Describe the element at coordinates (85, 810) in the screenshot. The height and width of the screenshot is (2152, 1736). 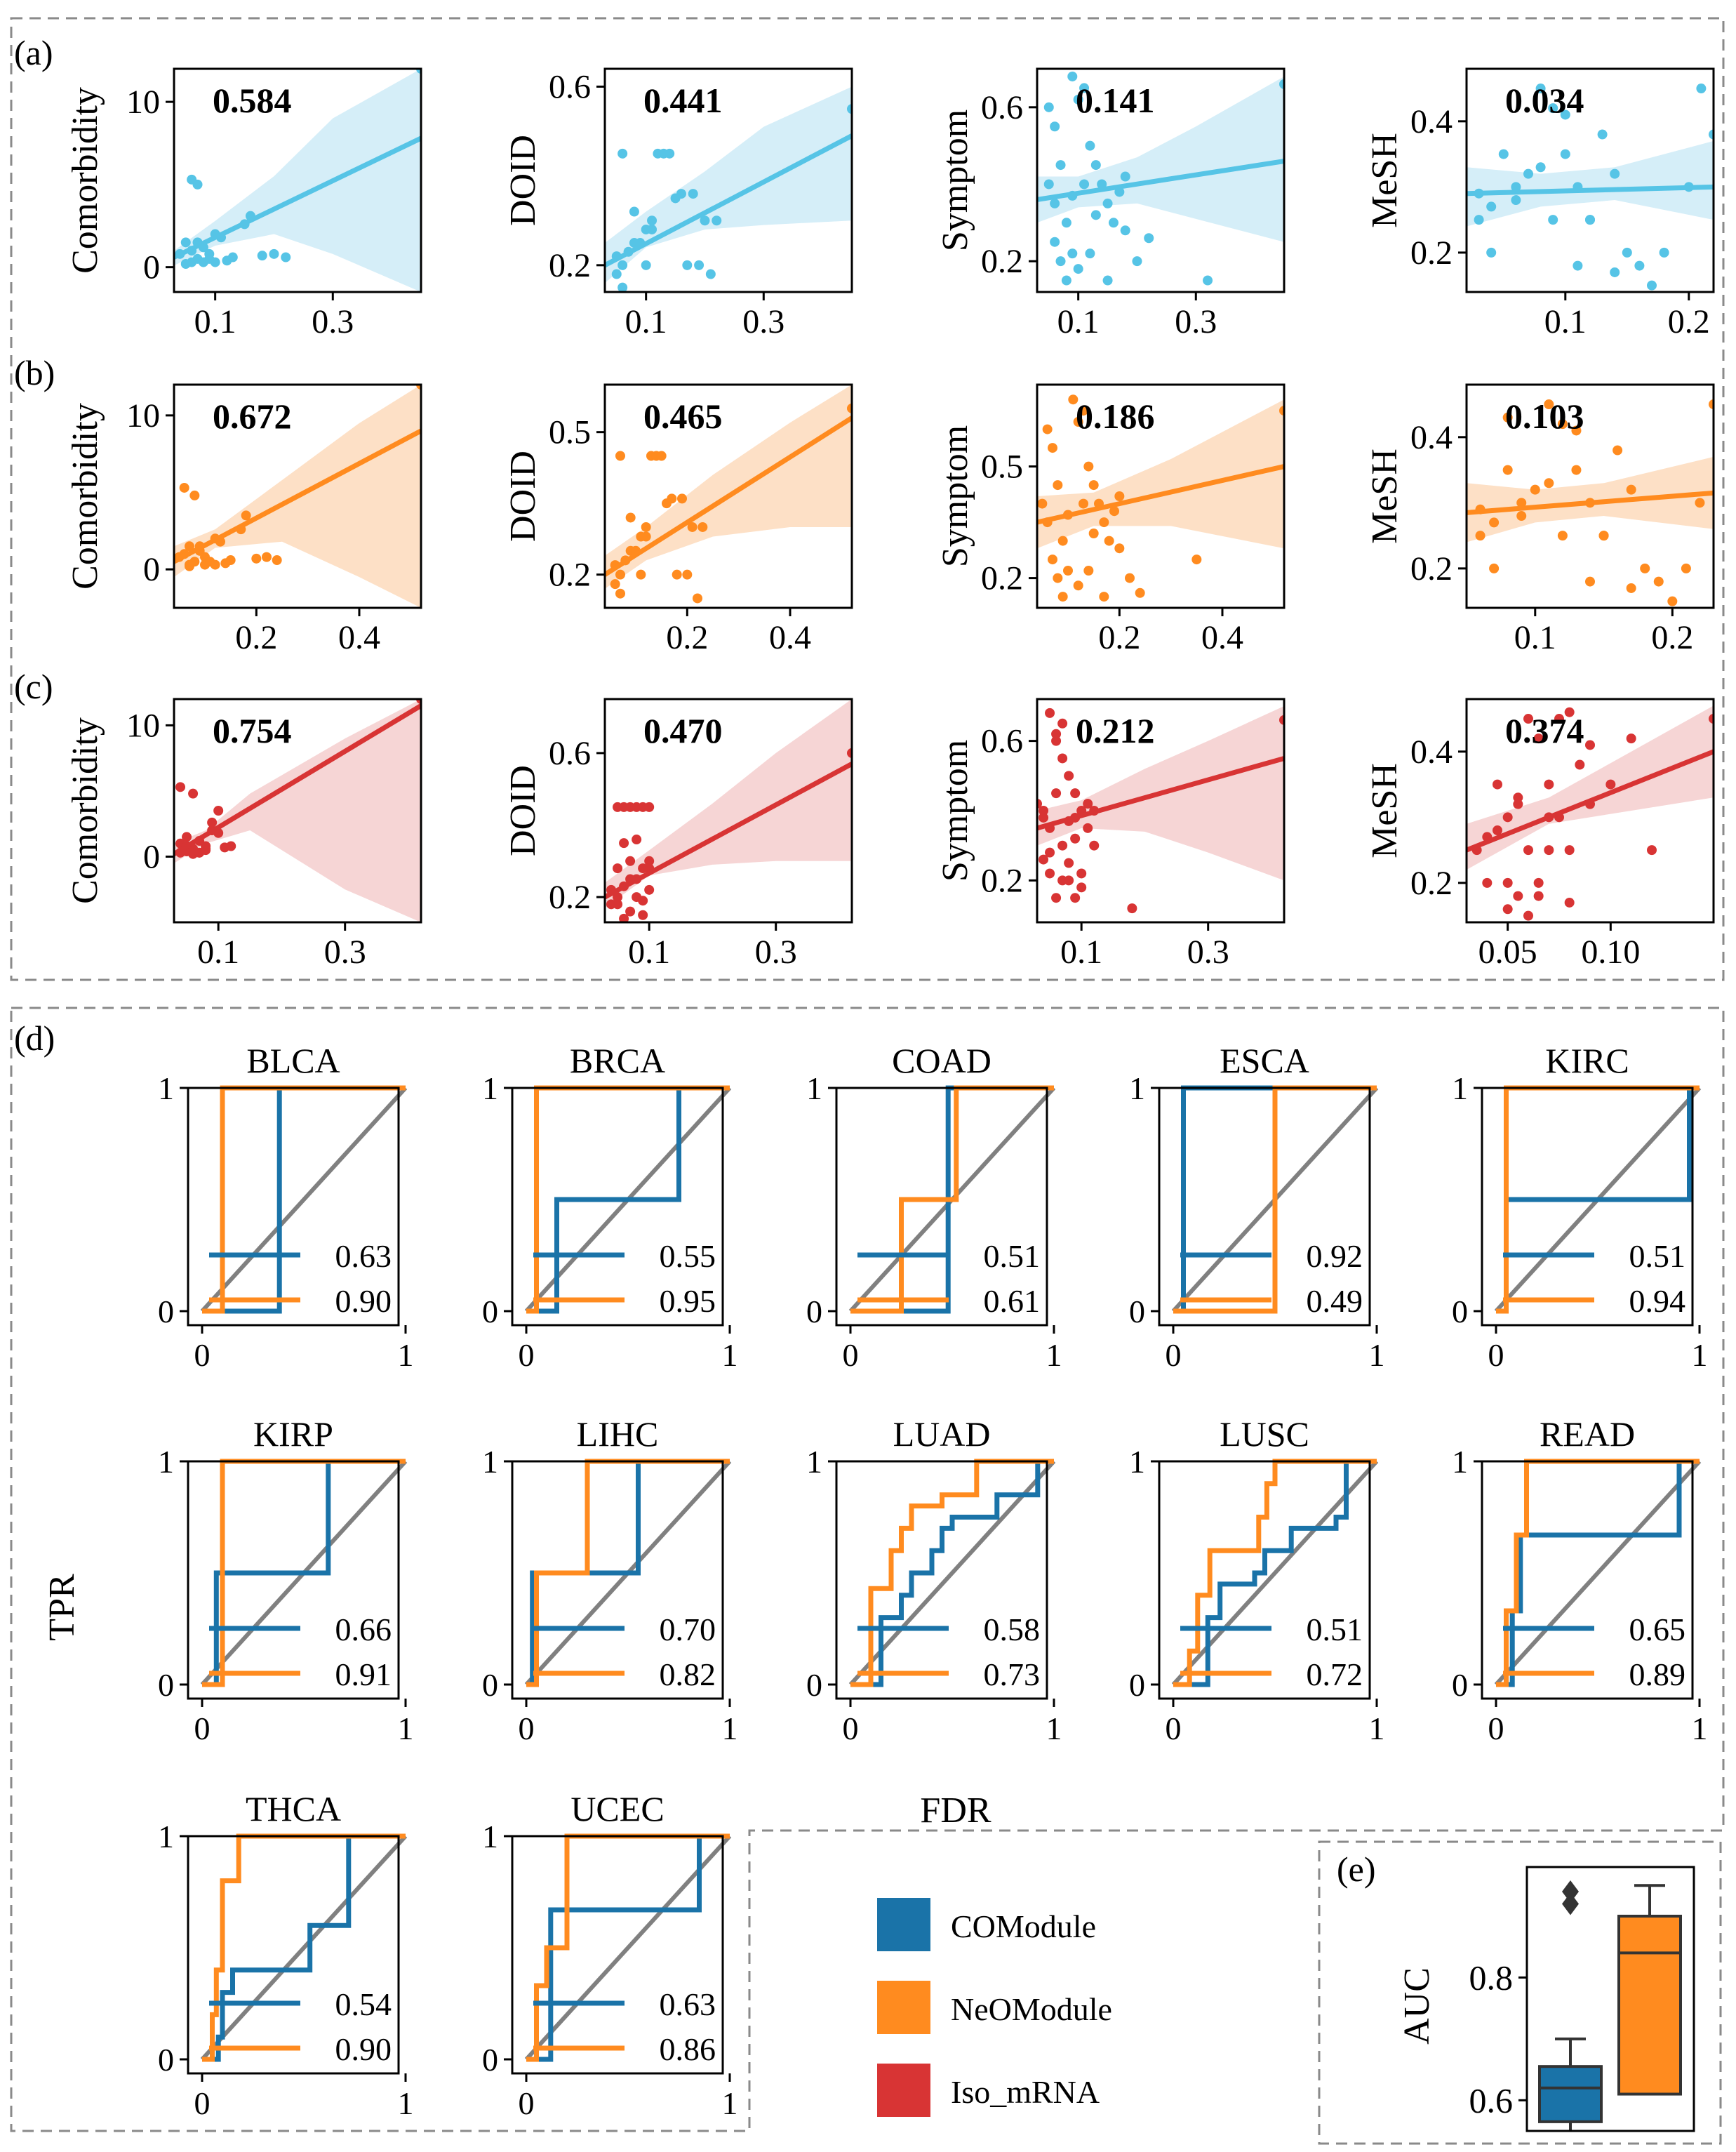
I see `y-axis-label: Comorbidity` at that location.